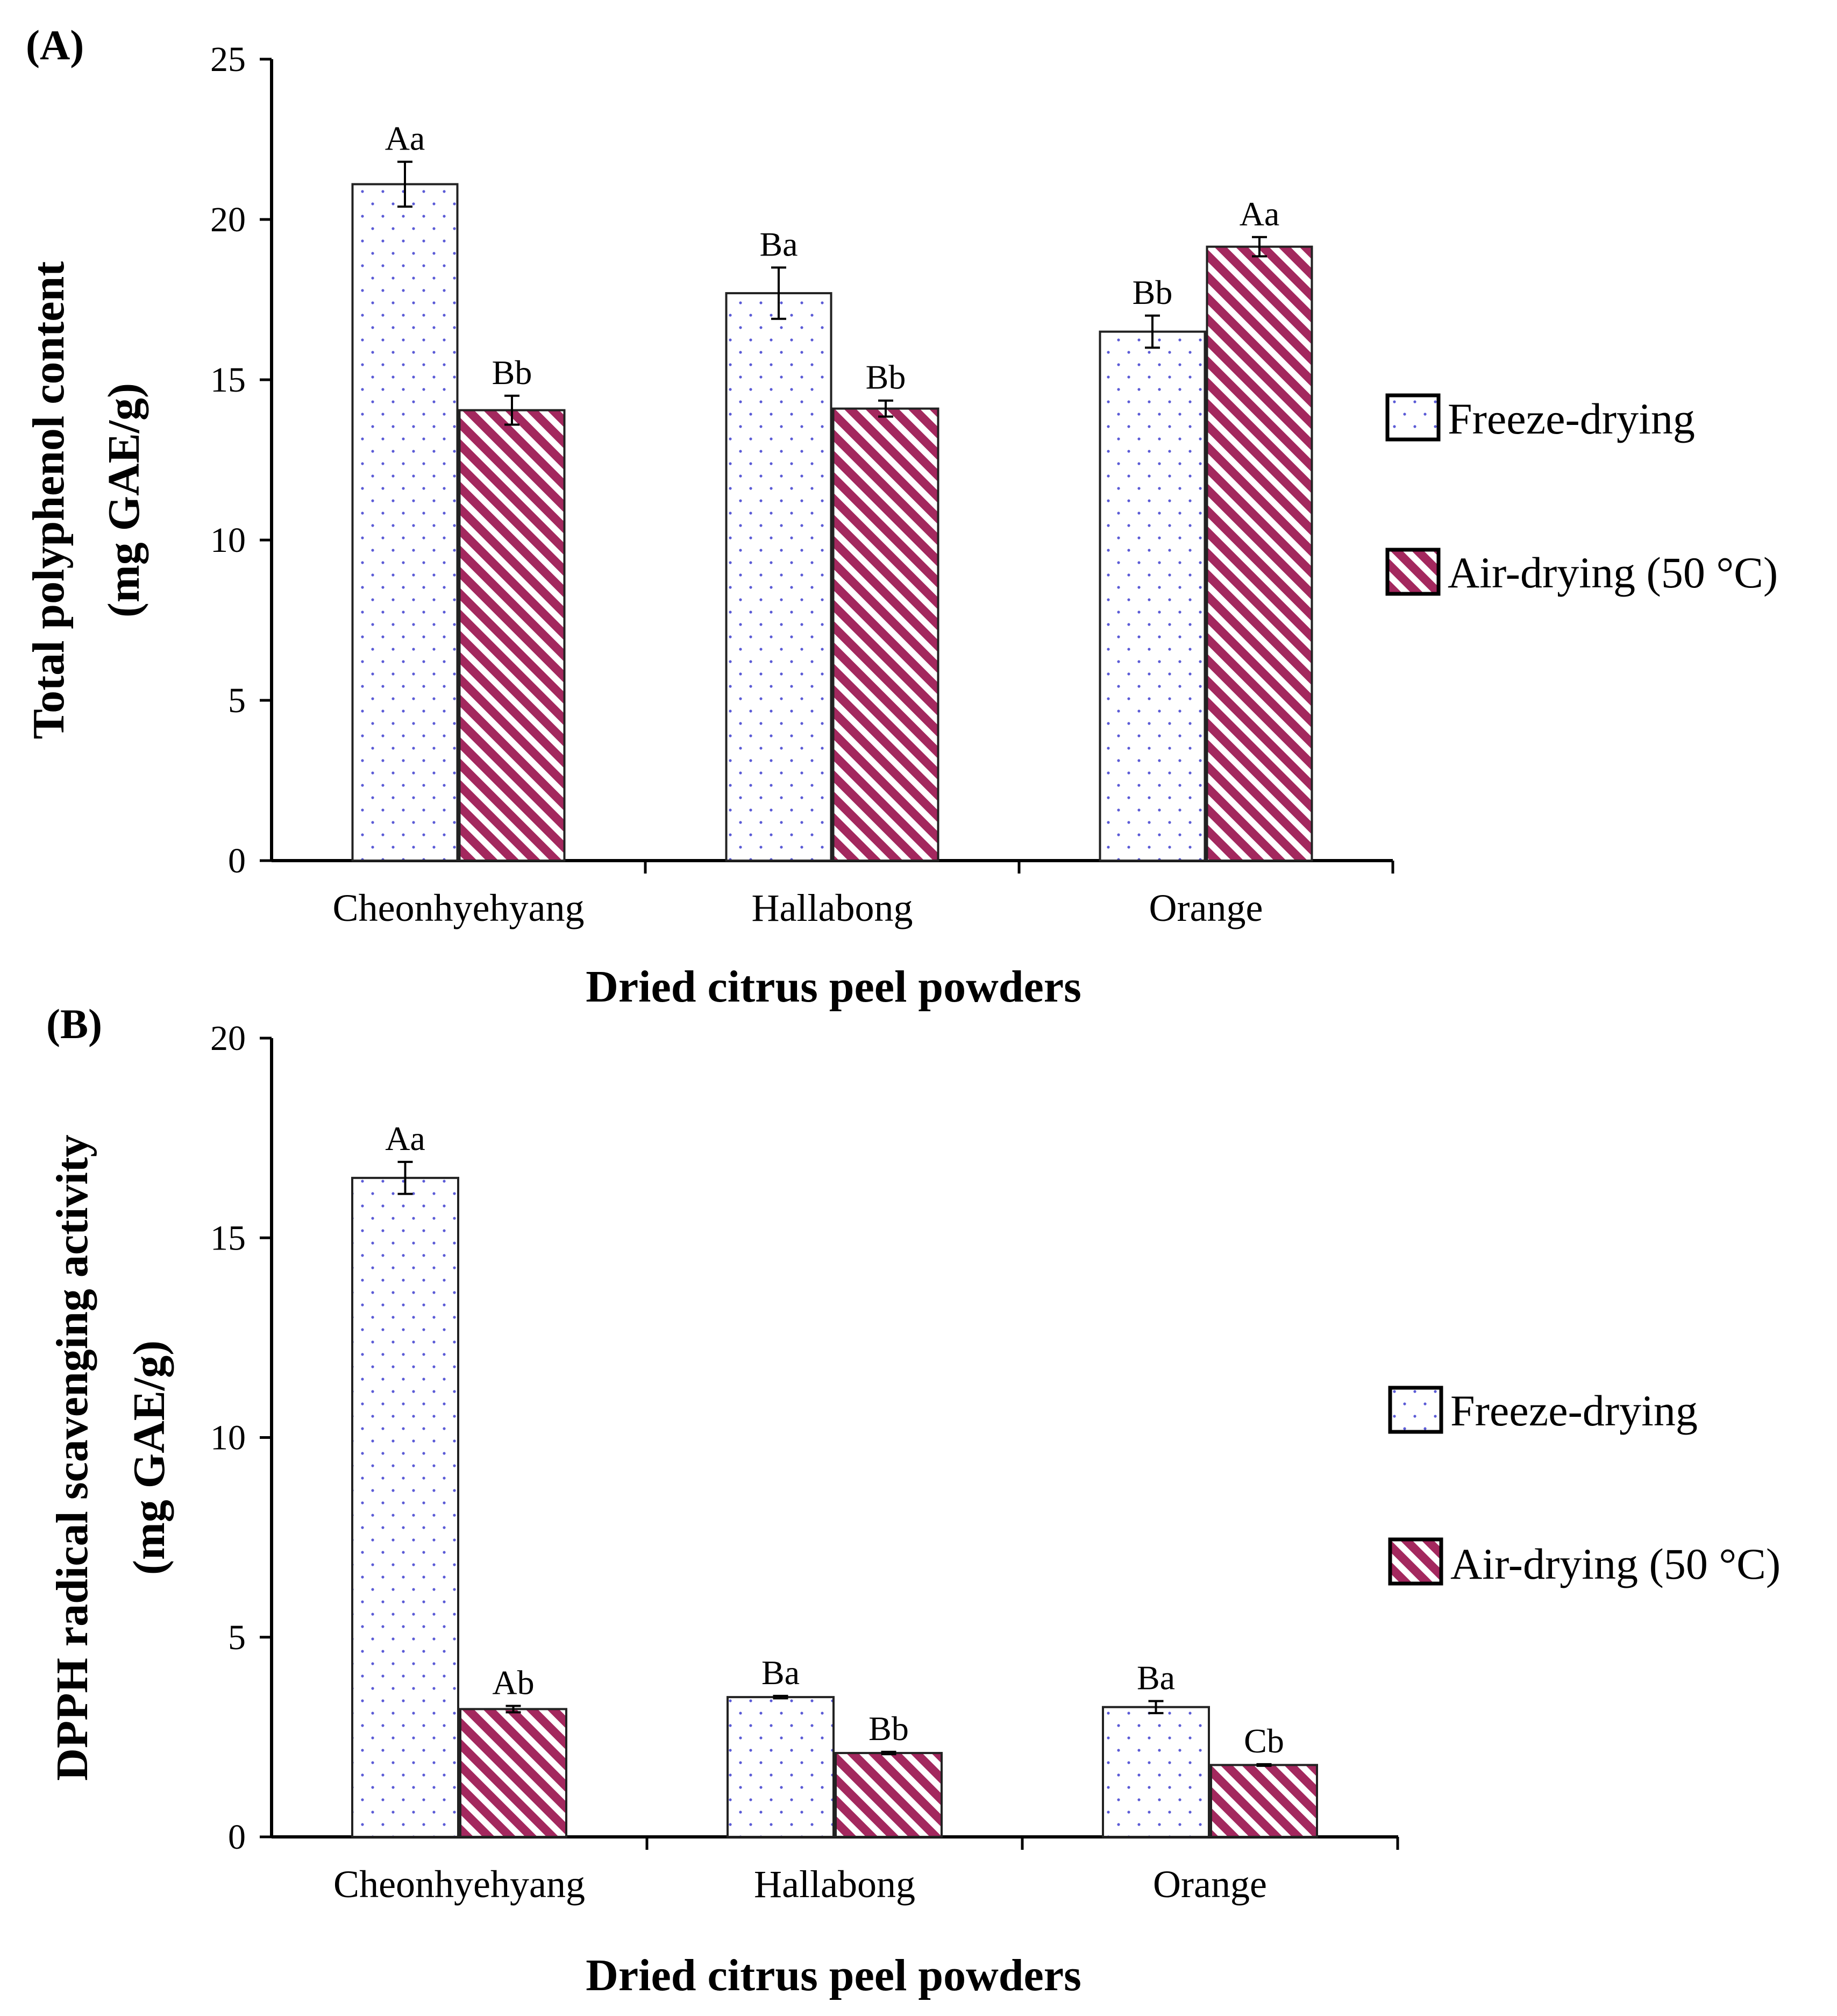 This screenshot has height=2016, width=1837. I want to click on panel-b-y-tick-label: 5, so click(237, 1637).